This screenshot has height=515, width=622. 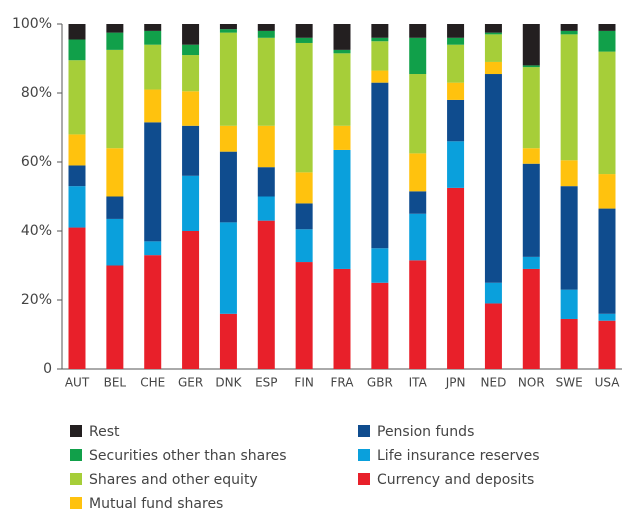 What do you see at coordinates (190, 383) in the screenshot?
I see `x-tick-label: GER` at bounding box center [190, 383].